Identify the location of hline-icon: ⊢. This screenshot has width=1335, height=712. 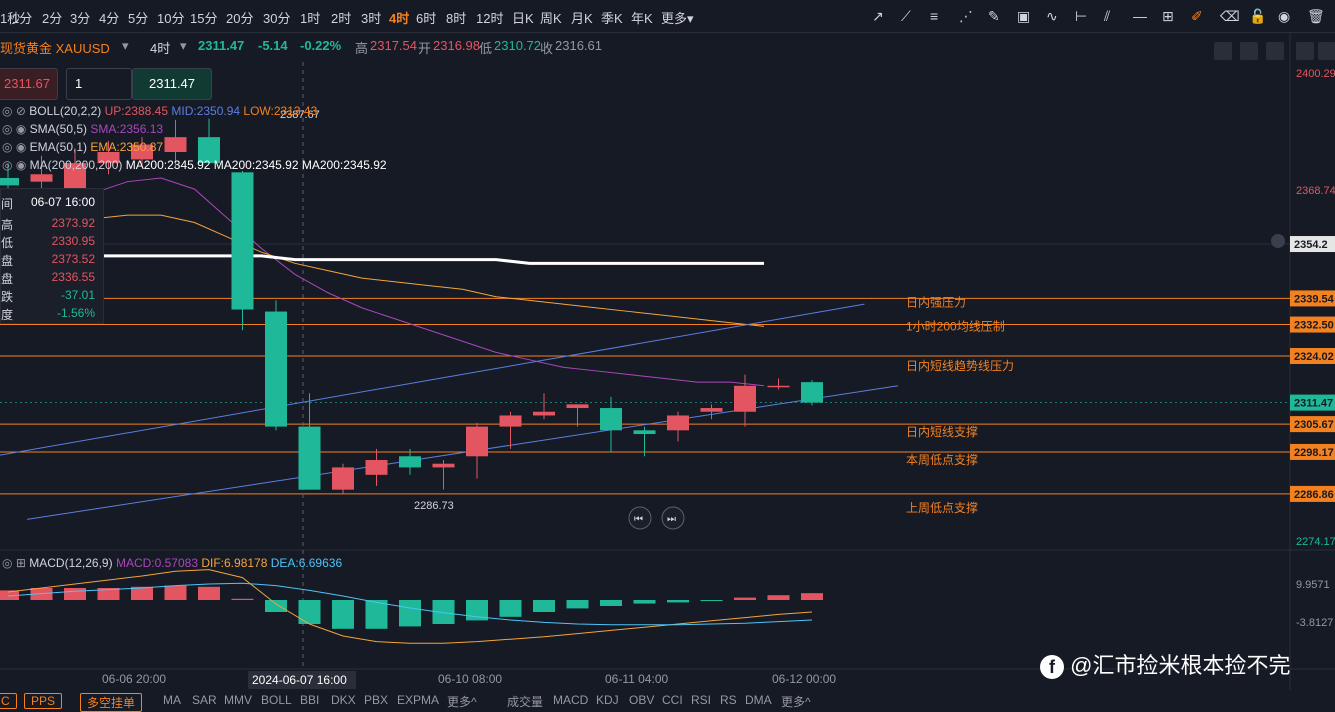
(1081, 16).